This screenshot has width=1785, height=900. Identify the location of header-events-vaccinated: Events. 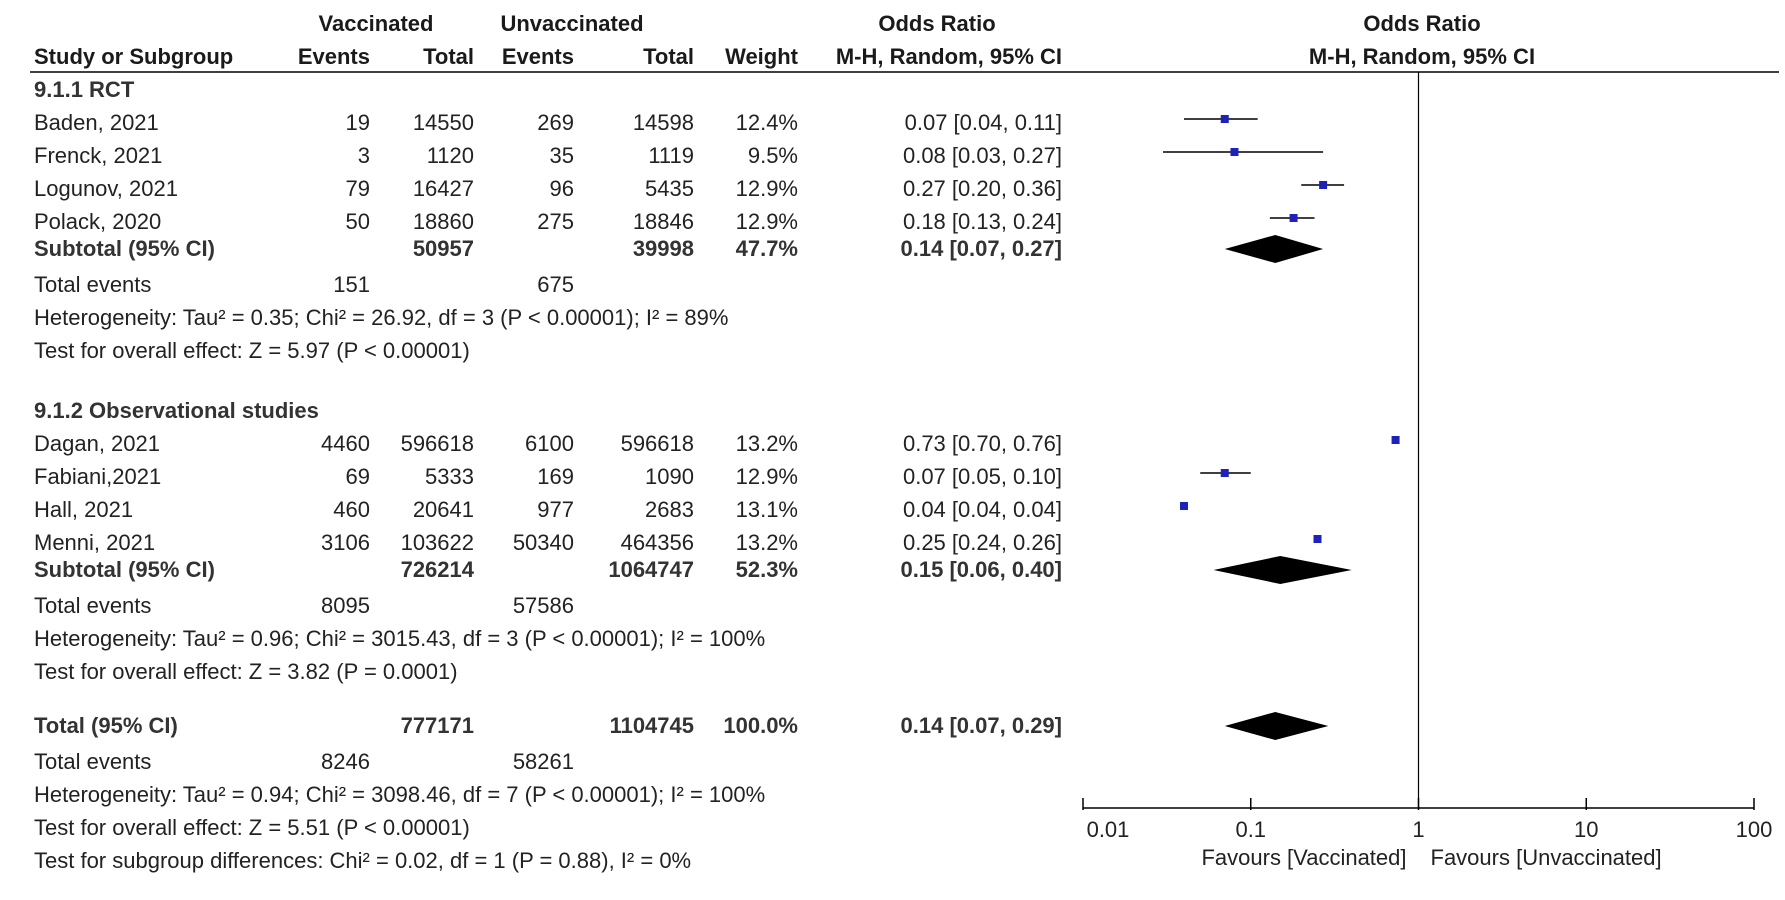
(333, 56).